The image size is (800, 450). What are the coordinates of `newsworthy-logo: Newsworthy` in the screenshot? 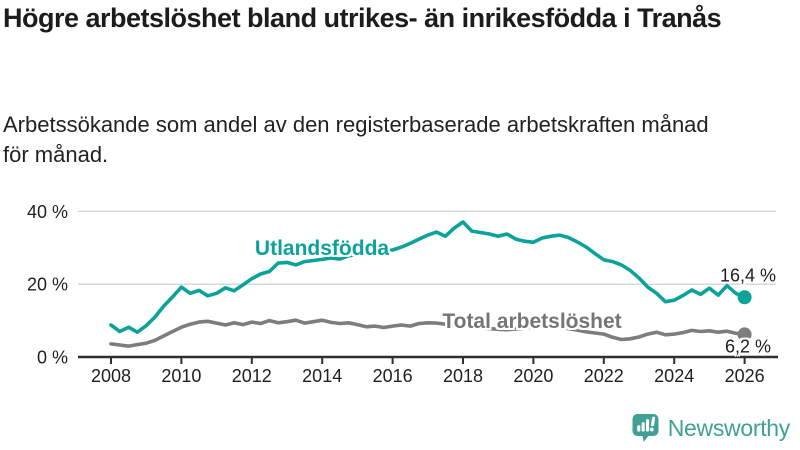 It's located at (710, 428).